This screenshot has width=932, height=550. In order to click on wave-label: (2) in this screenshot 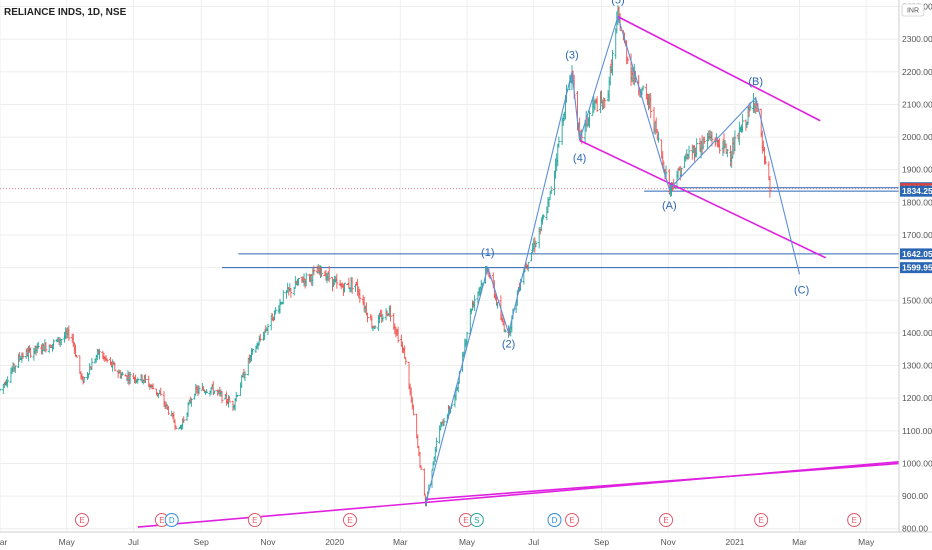, I will do `click(508, 345)`.